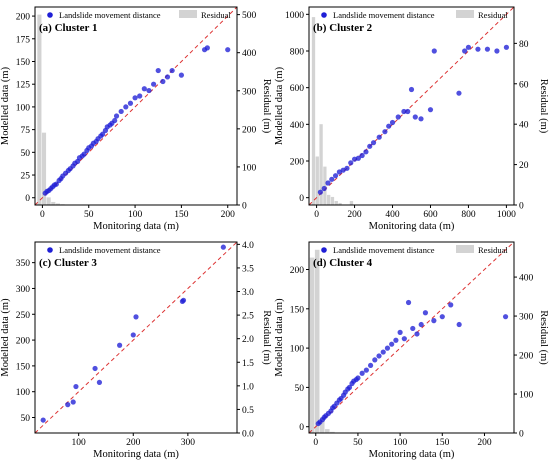 The height and width of the screenshot is (461, 550). What do you see at coordinates (248, 269) in the screenshot?
I see `y2-tick-label: 3.5` at bounding box center [248, 269].